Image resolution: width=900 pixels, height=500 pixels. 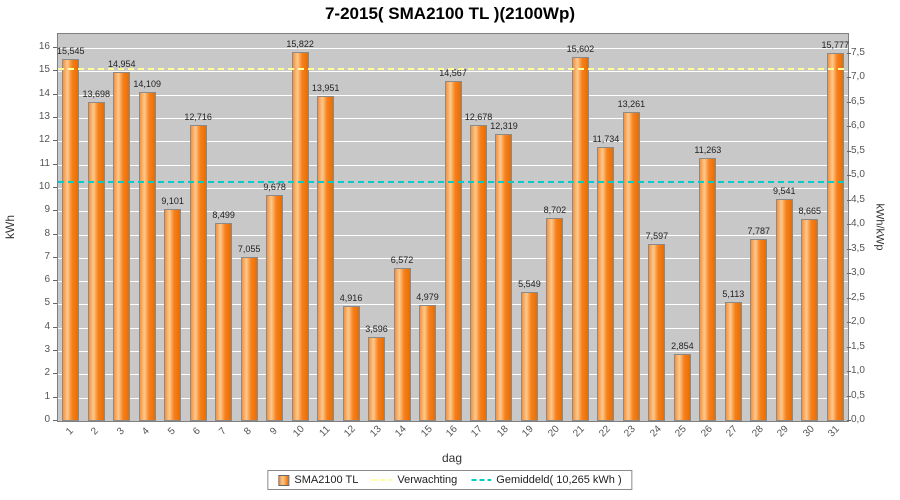 I want to click on y-axis-left-tick-label: 7, so click(x=47, y=256).